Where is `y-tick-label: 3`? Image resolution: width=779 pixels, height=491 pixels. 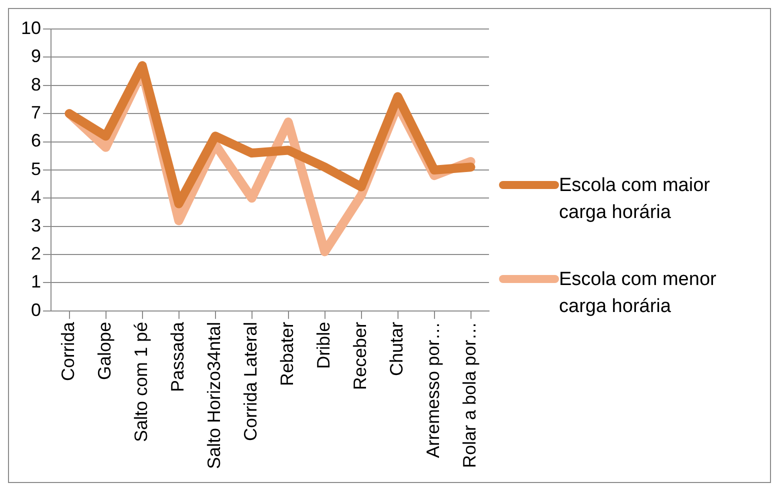
y-tick-label: 3 is located at coordinates (36, 225).